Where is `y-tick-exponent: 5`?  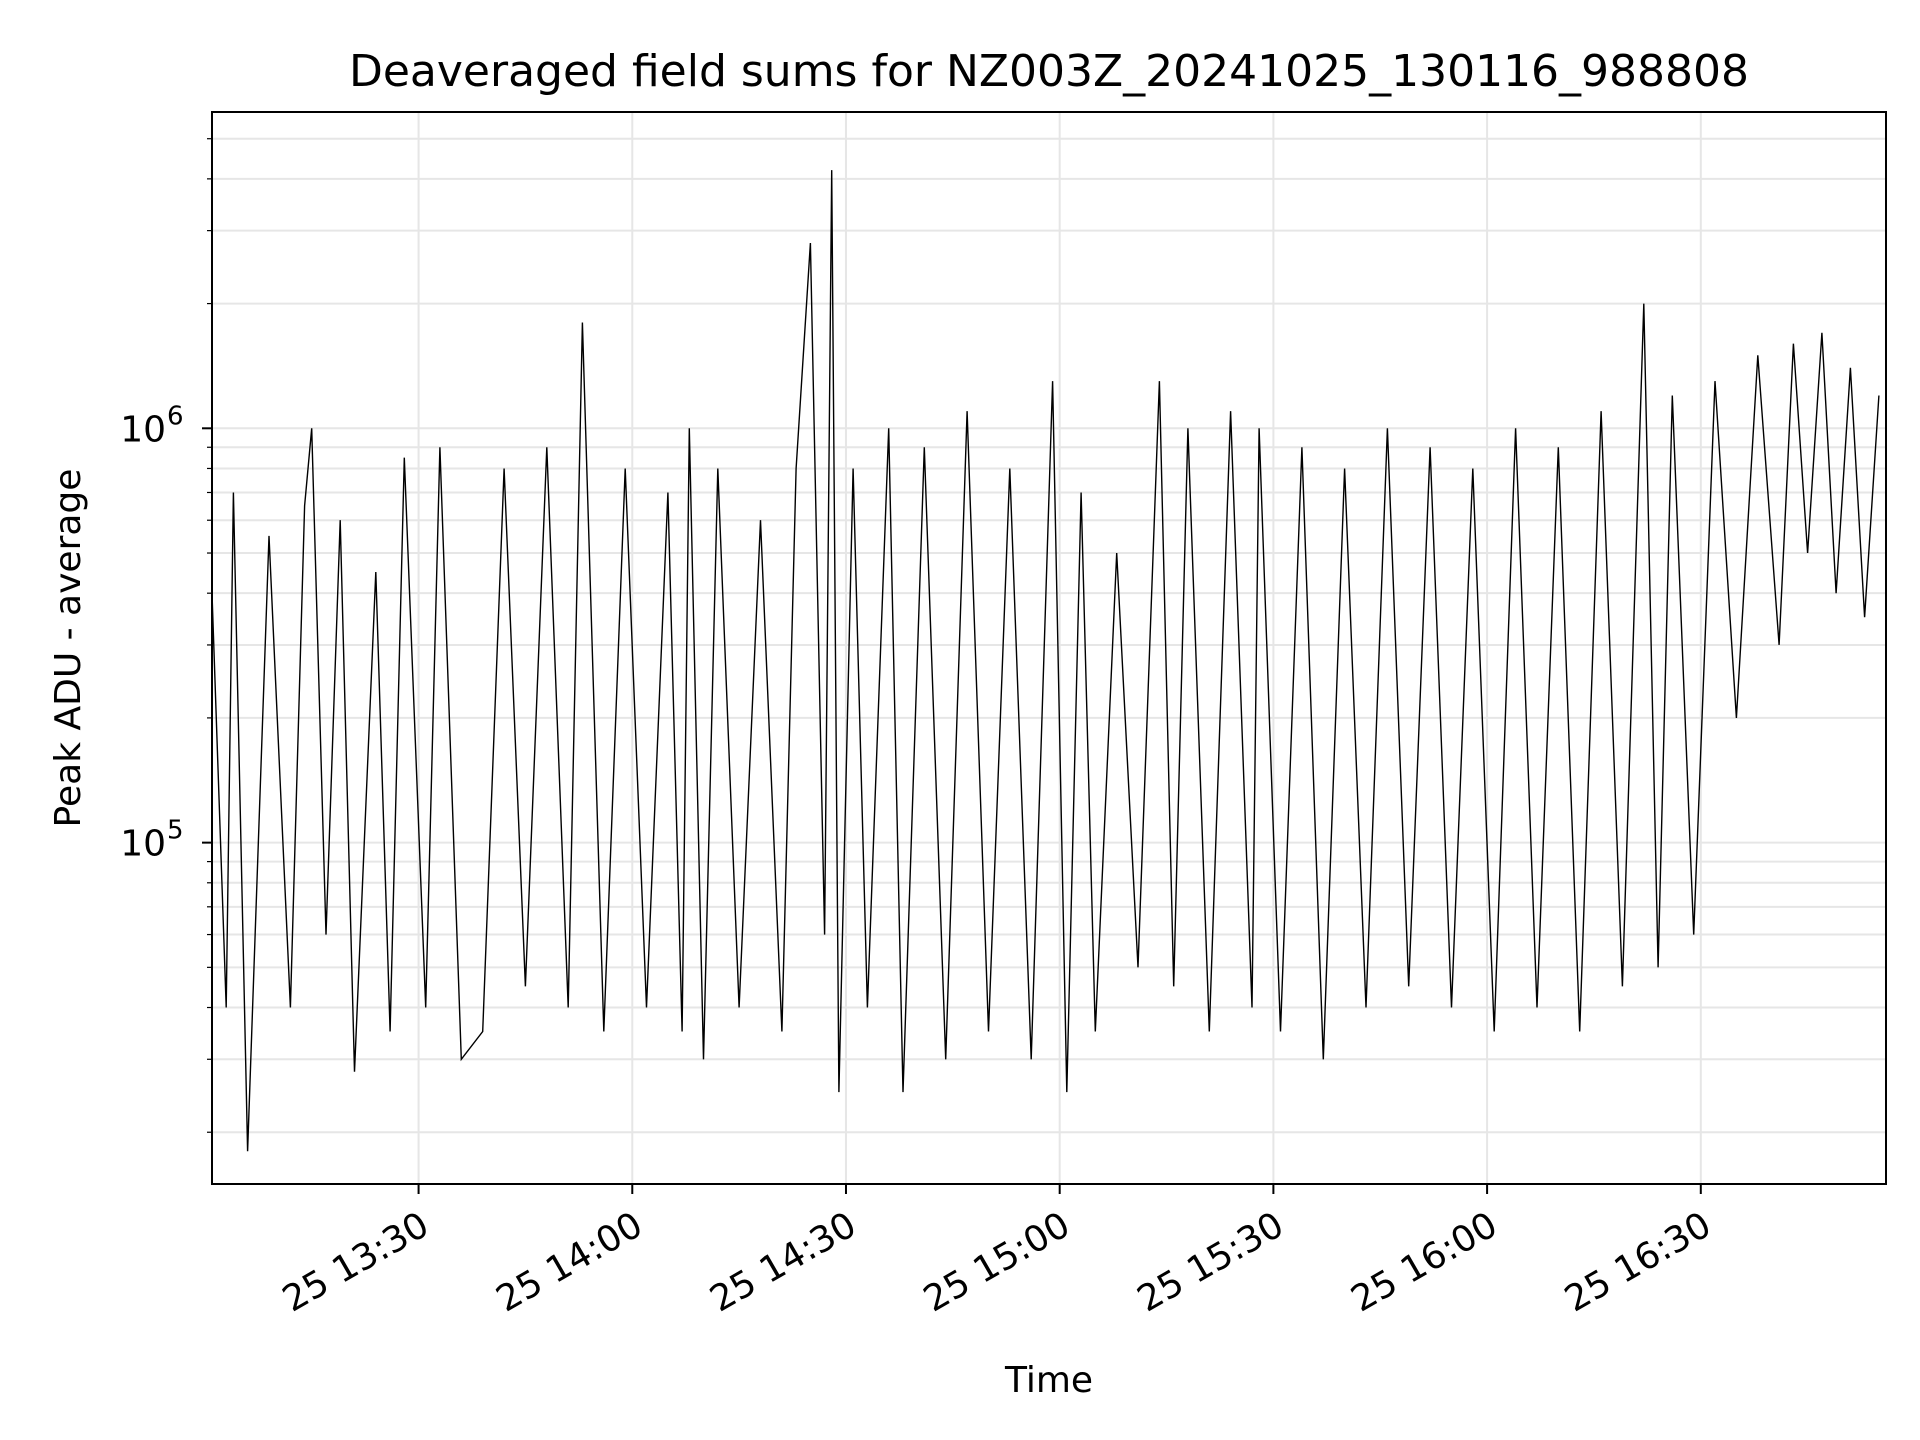 y-tick-exponent: 5 is located at coordinates (175, 831).